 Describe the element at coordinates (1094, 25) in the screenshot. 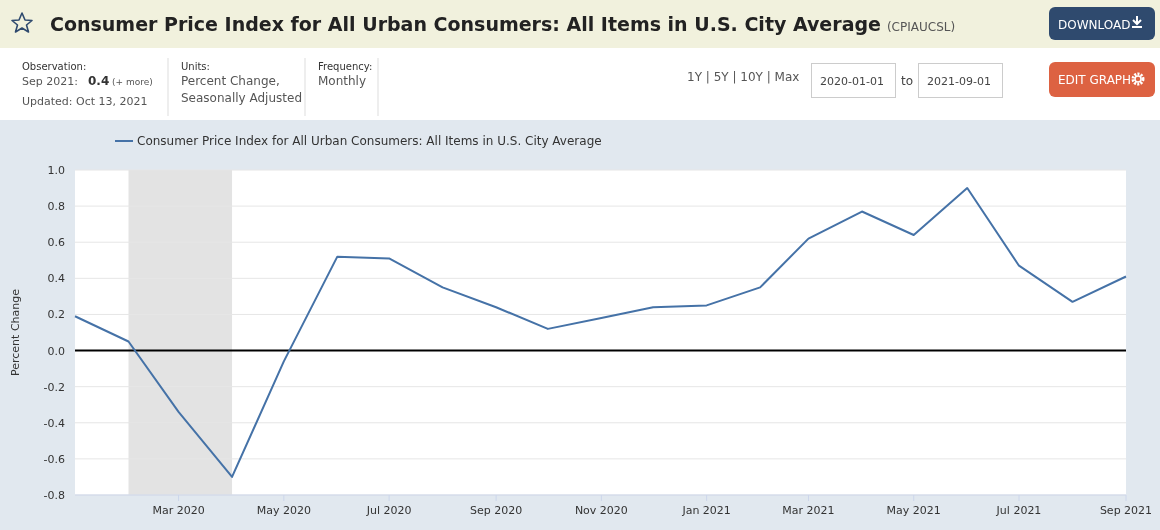

I see `text: DOWNLOAD` at that location.